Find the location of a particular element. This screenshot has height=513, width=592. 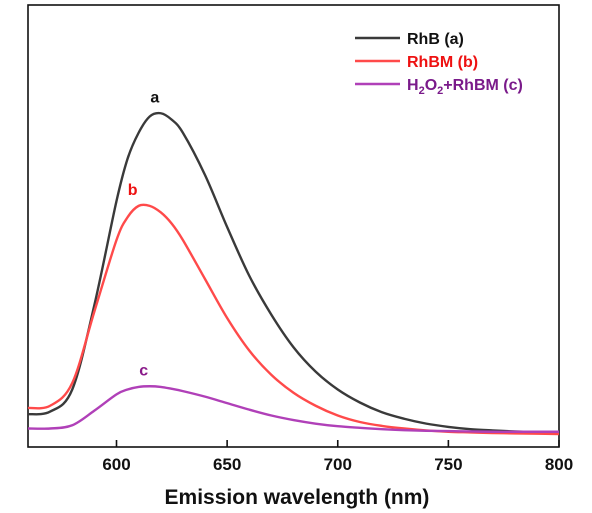

x-axis-ticks: 600 650 700 750 800 is located at coordinates (337, 457).